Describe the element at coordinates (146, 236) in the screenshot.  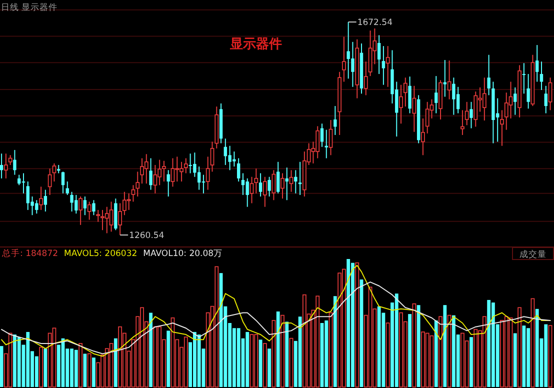
I see `annotation: 1260.54` at that location.